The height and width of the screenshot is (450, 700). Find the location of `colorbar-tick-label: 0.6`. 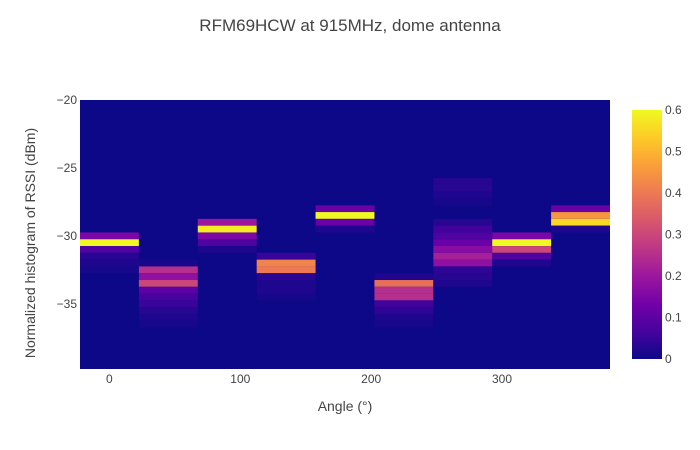

colorbar-tick-label: 0.6 is located at coordinates (673, 110).